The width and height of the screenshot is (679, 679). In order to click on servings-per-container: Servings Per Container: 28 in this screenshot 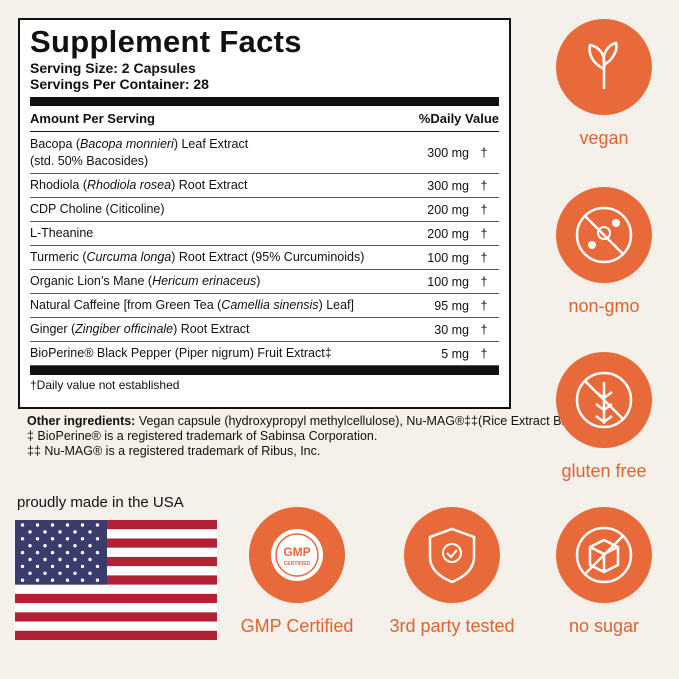, I will do `click(119, 84)`.